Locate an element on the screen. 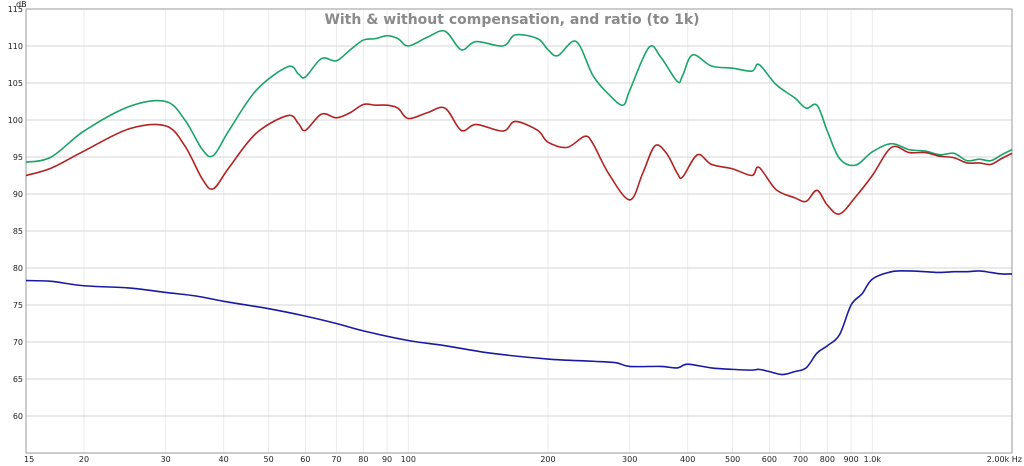 The height and width of the screenshot is (466, 1024). y-axis-label: dB is located at coordinates (21, 4).